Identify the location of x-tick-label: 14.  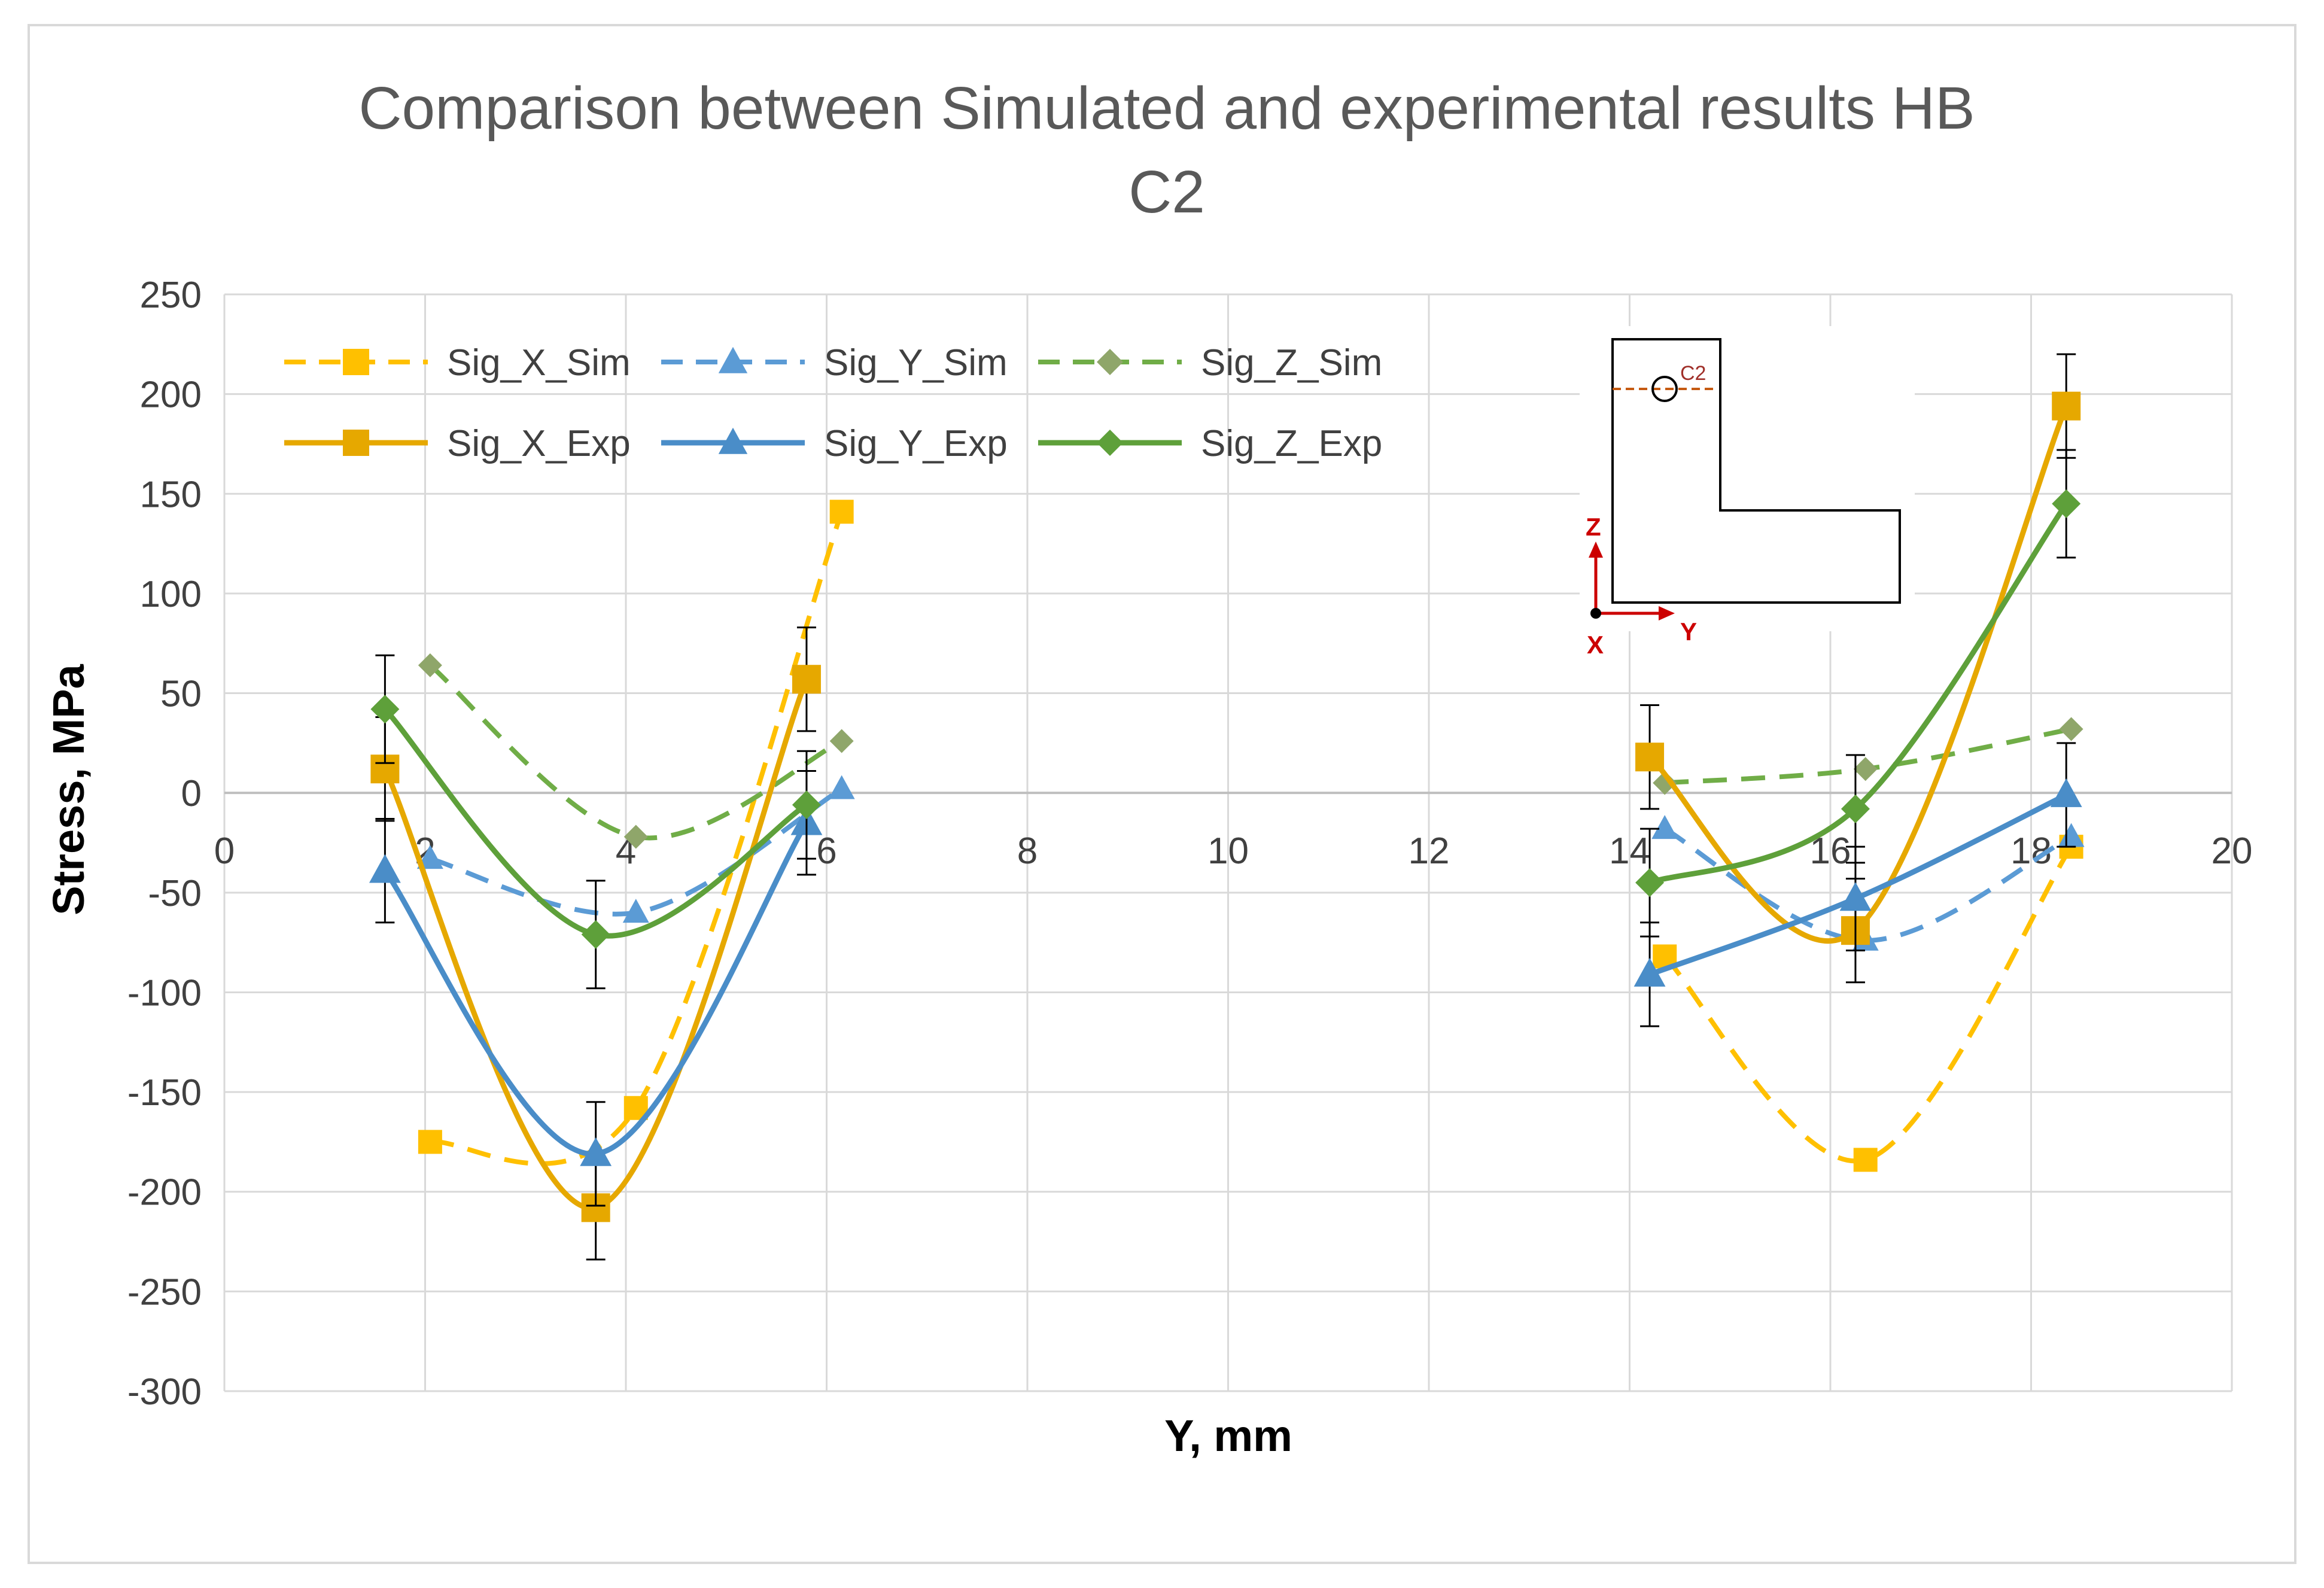
(1629, 851).